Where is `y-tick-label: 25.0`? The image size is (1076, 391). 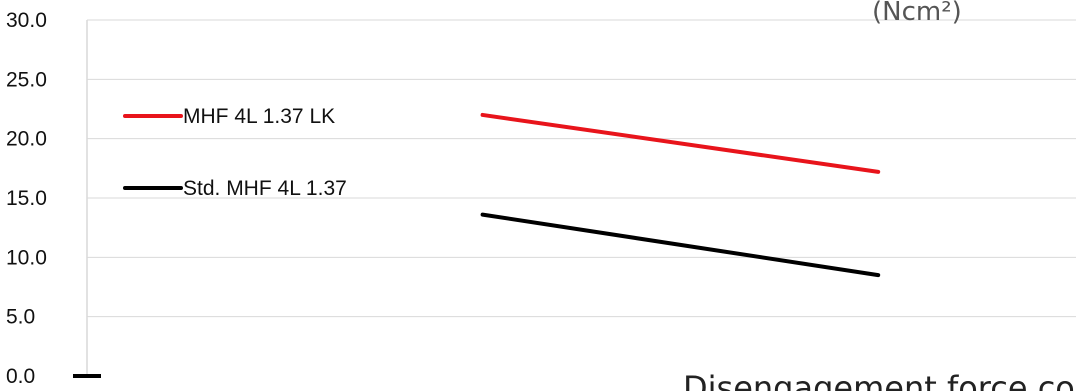
y-tick-label: 25.0 is located at coordinates (26, 79).